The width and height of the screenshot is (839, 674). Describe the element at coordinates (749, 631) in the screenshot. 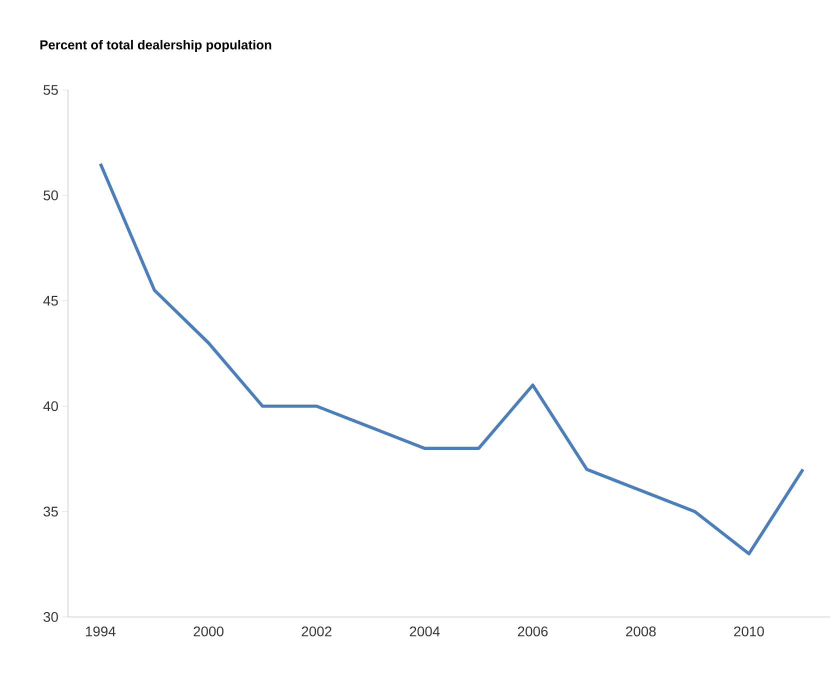

I see `x-tick-label: 2010` at that location.